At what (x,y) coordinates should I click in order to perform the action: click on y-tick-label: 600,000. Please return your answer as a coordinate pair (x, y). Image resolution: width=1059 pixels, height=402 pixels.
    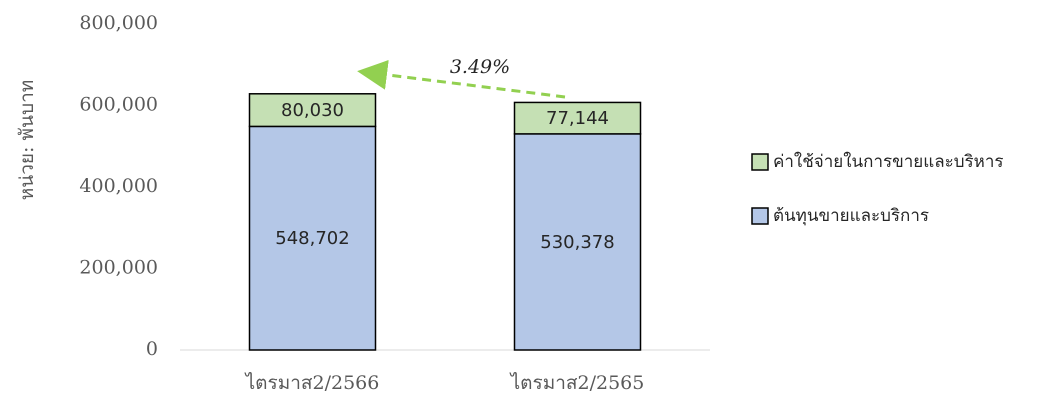
    Looking at the image, I should click on (118, 105).